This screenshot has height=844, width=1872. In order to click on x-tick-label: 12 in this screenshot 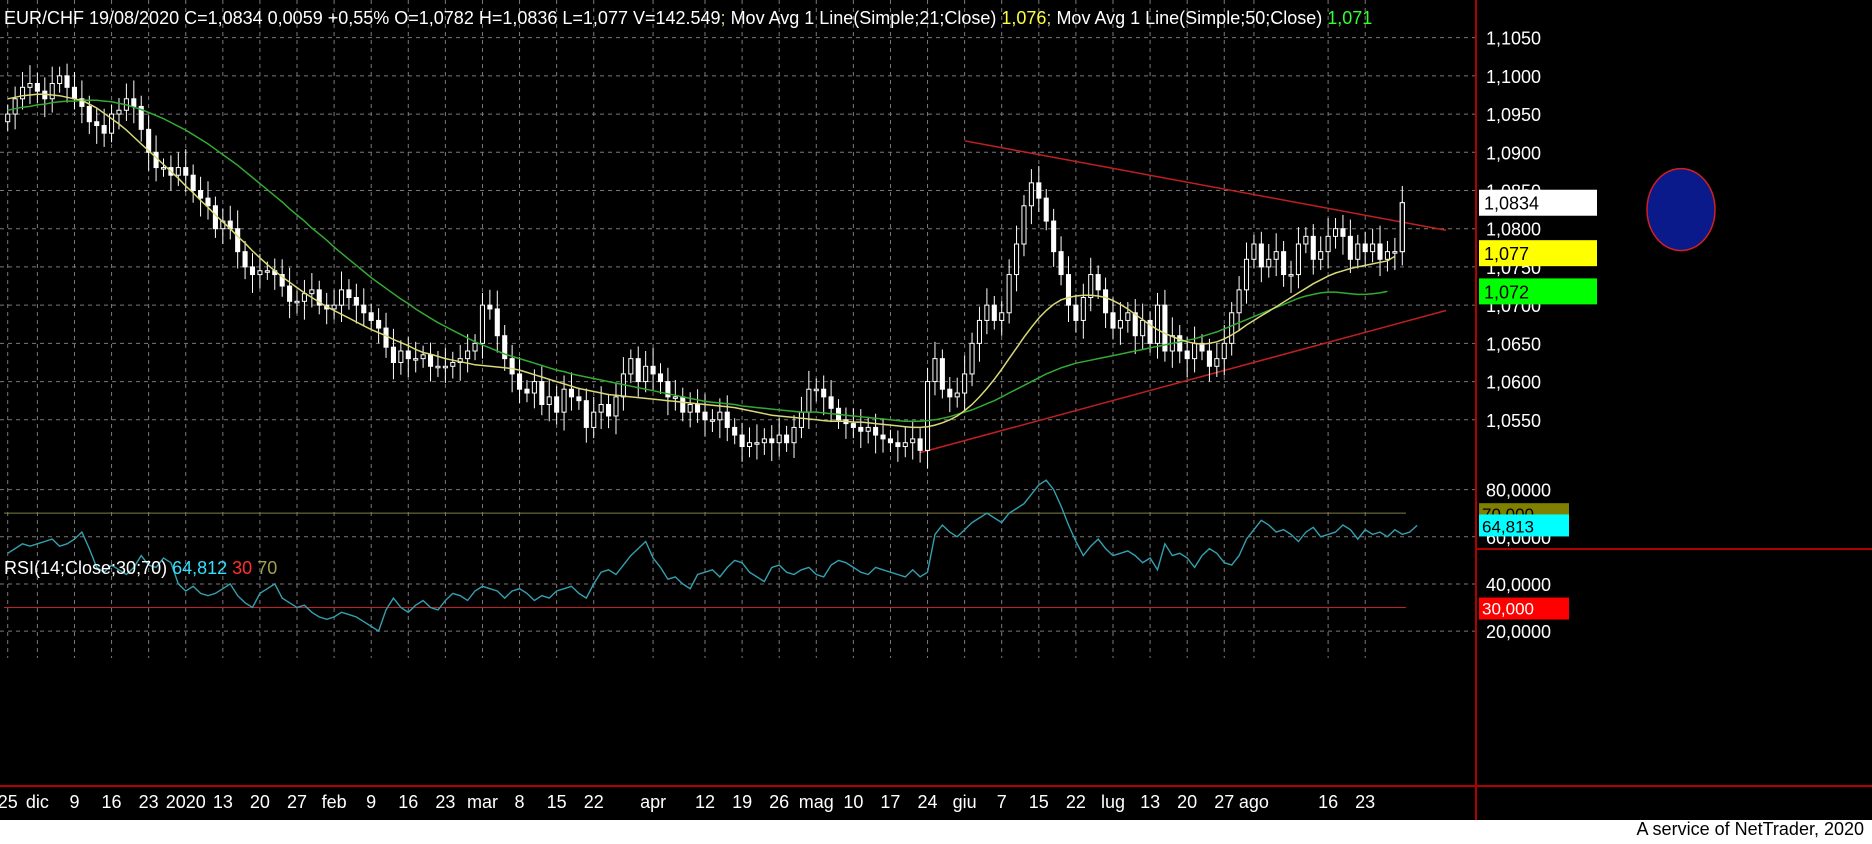, I will do `click(705, 802)`.